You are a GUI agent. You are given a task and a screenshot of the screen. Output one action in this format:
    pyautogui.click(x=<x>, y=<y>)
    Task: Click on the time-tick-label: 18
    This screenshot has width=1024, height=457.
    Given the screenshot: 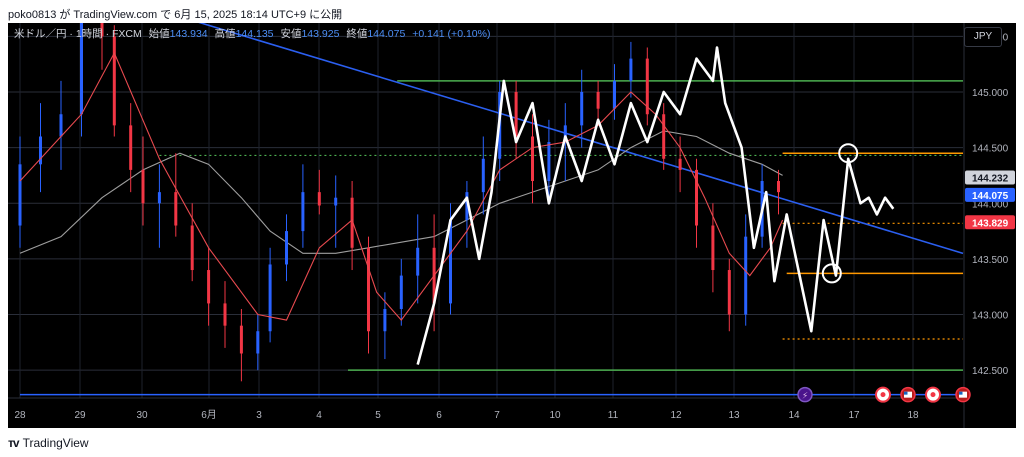 What is the action you would take?
    pyautogui.click(x=913, y=415)
    